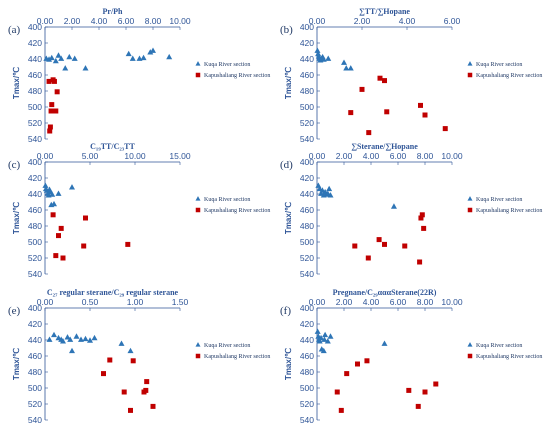 The width and height of the screenshot is (550, 425). I want to click on x-axis-label: Pr/Ph, so click(113, 11).